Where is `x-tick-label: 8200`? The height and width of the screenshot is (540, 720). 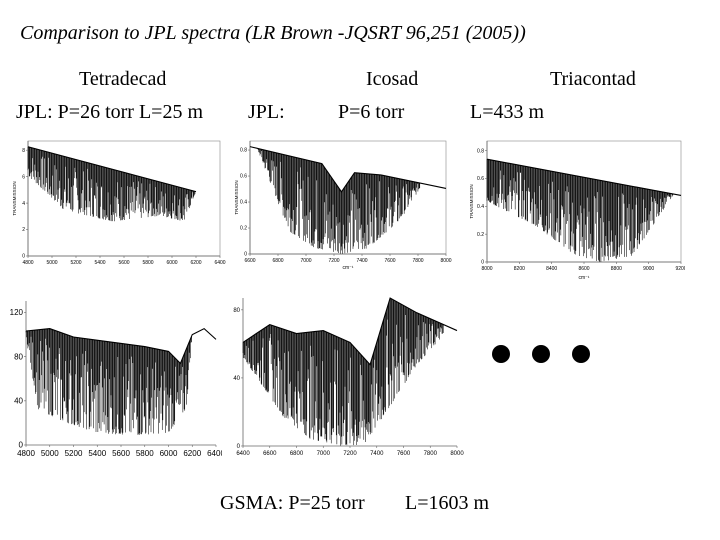
x-tick-label: 8200 is located at coordinates (519, 269).